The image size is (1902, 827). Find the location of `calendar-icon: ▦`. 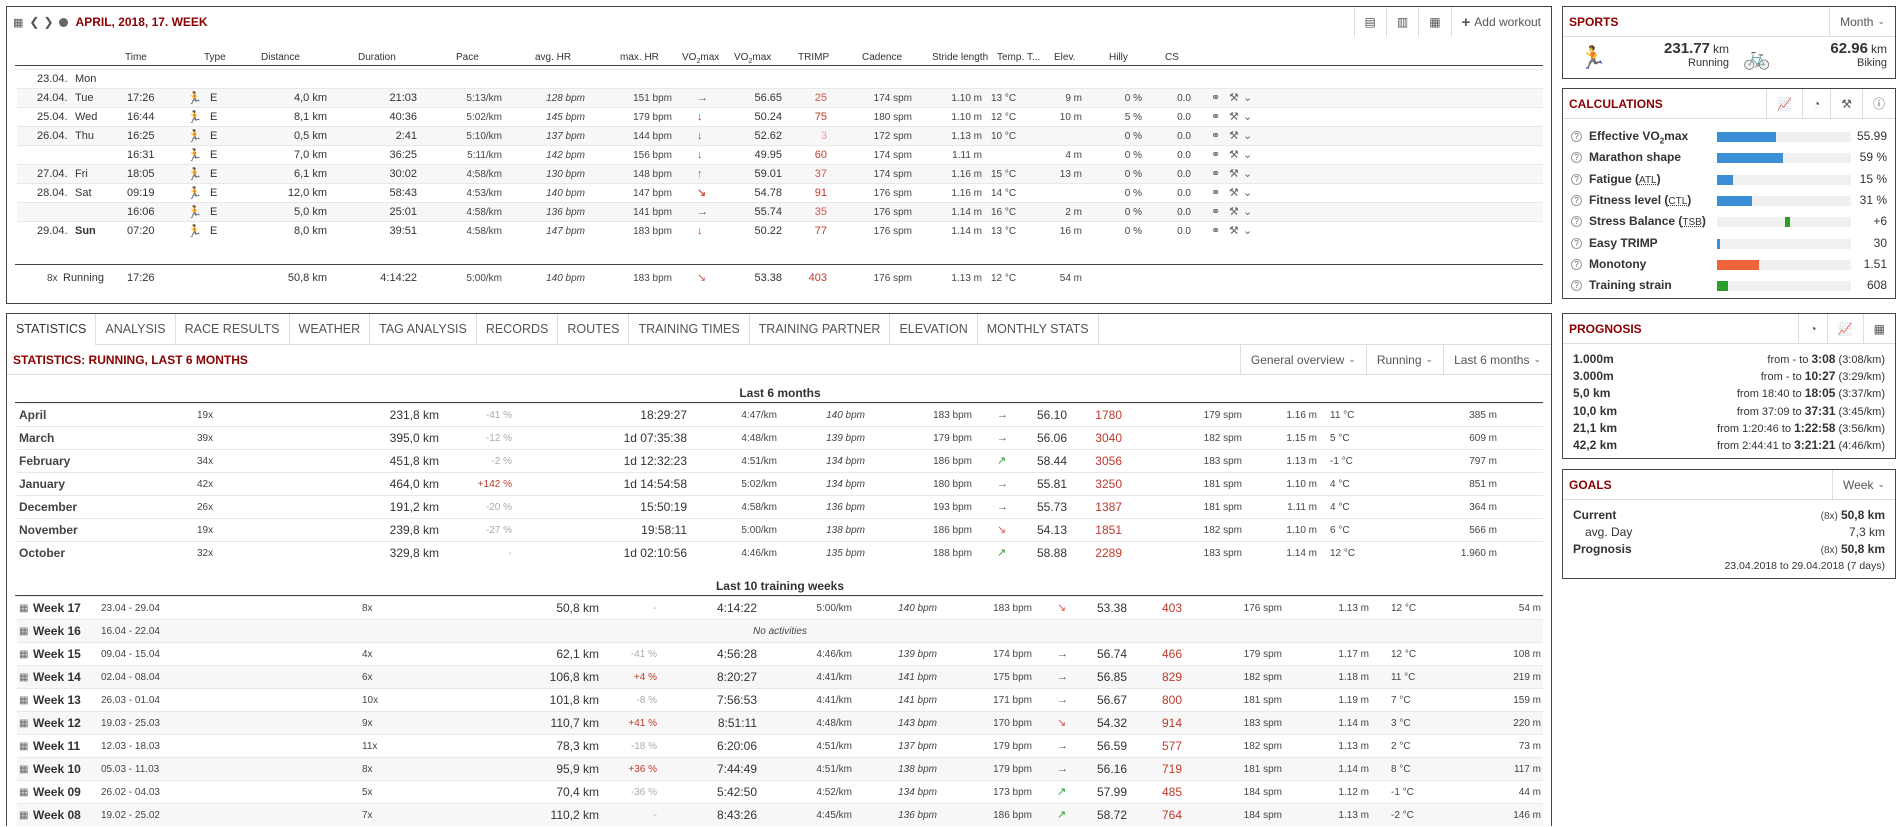

calendar-icon: ▦ is located at coordinates (18, 22).